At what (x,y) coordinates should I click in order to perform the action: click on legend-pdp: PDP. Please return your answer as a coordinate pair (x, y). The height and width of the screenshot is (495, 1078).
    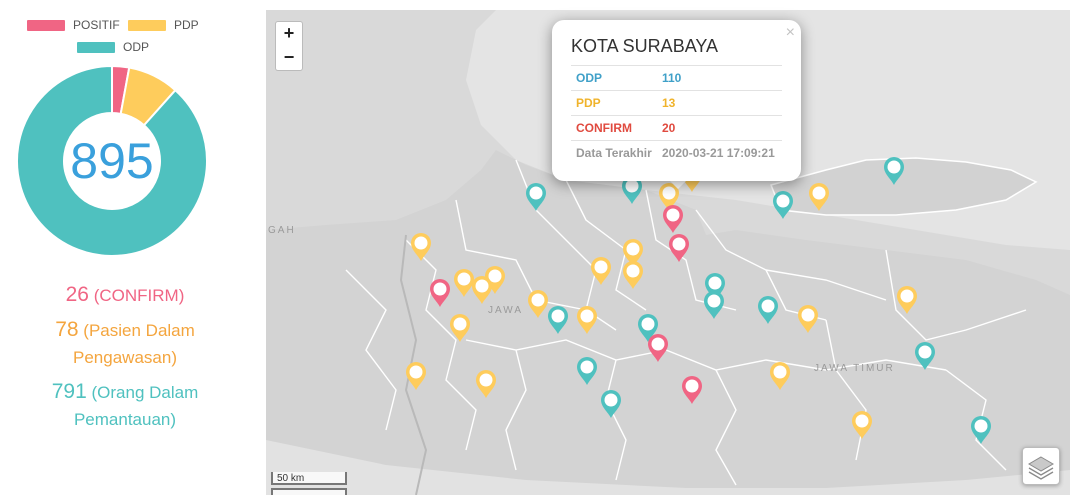
    Looking at the image, I should click on (163, 25).